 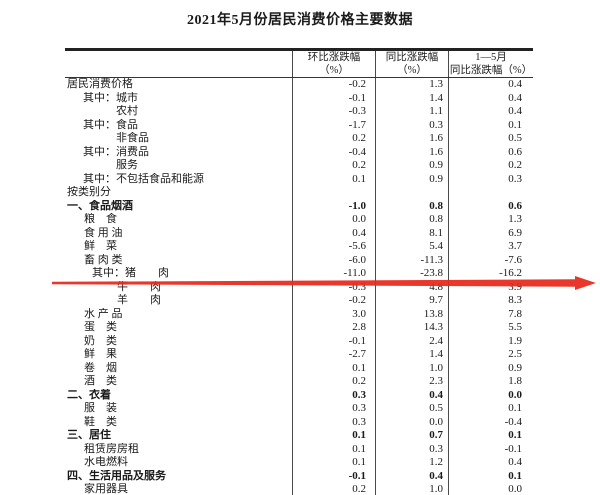 What do you see at coordinates (411, 422) in the screenshot?
I see `value-yoy: 0.0` at bounding box center [411, 422].